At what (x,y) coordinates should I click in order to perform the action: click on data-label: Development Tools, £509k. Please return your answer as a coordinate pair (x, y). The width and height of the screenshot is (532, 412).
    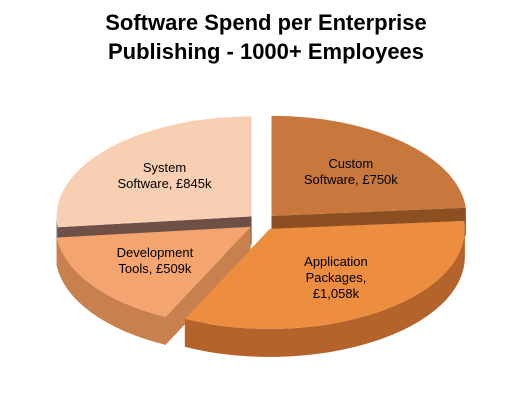
    Looking at the image, I should click on (155, 261).